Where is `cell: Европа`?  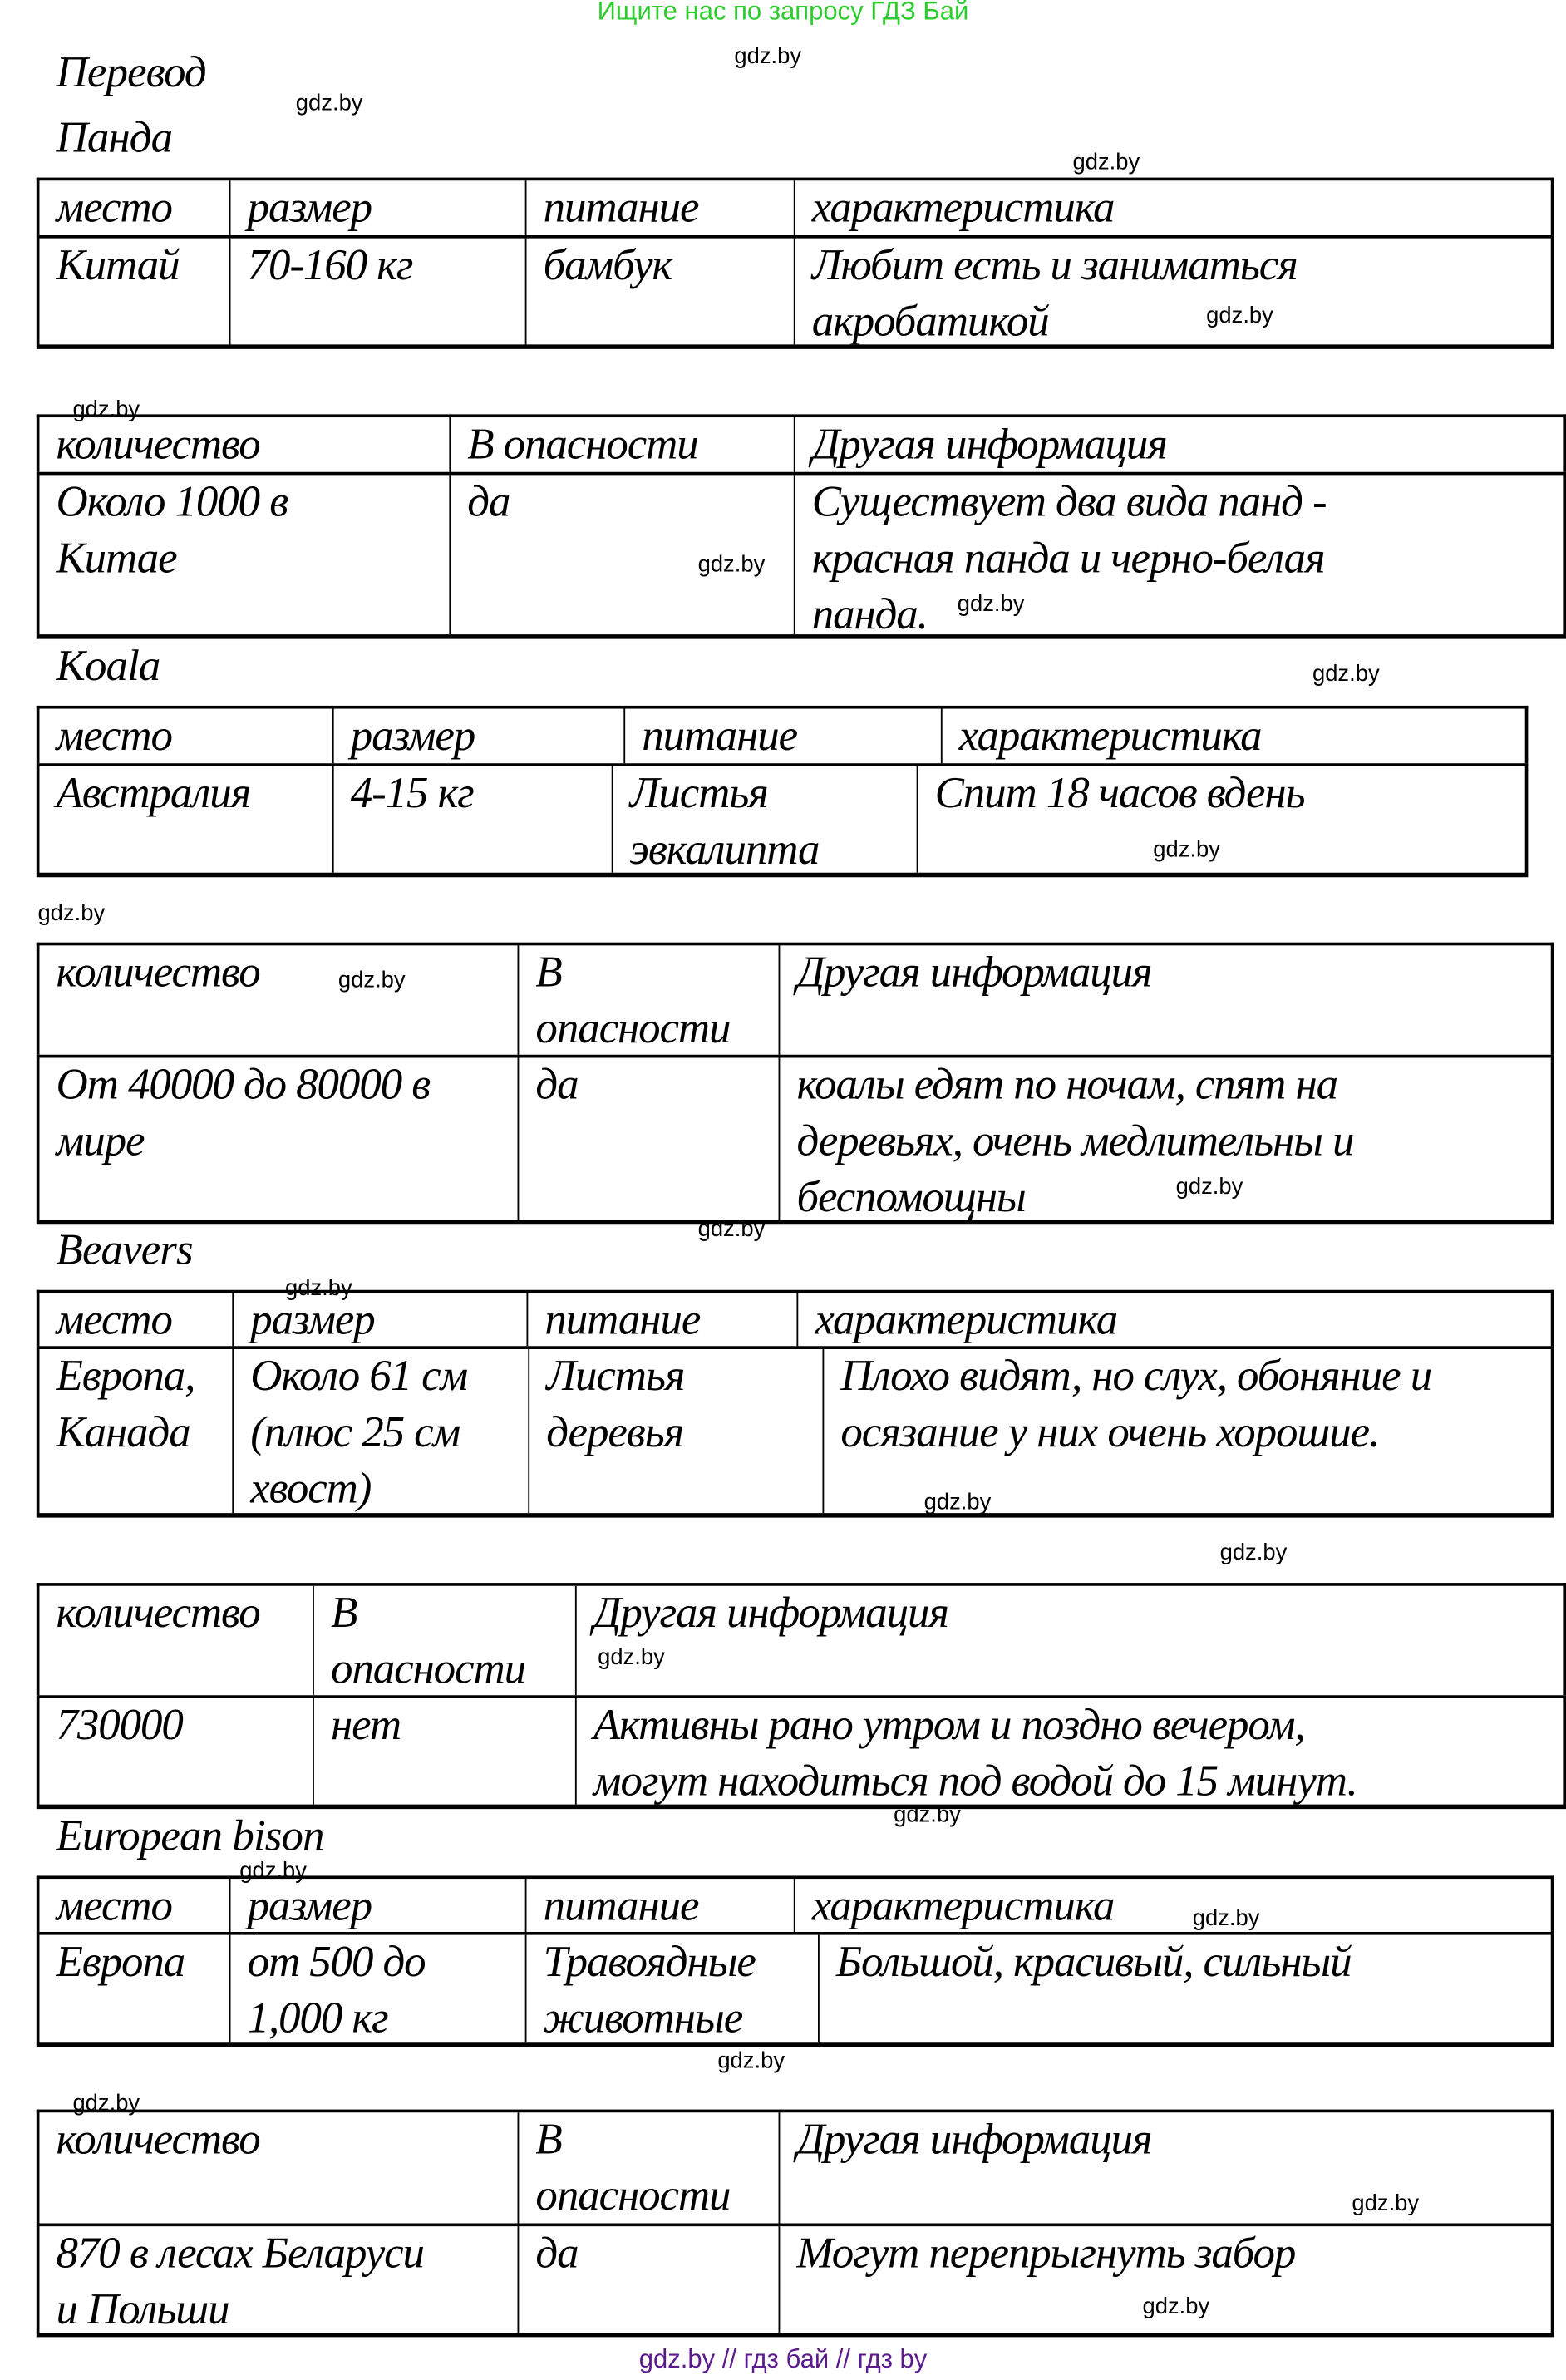
cell: Европа is located at coordinates (135, 1989).